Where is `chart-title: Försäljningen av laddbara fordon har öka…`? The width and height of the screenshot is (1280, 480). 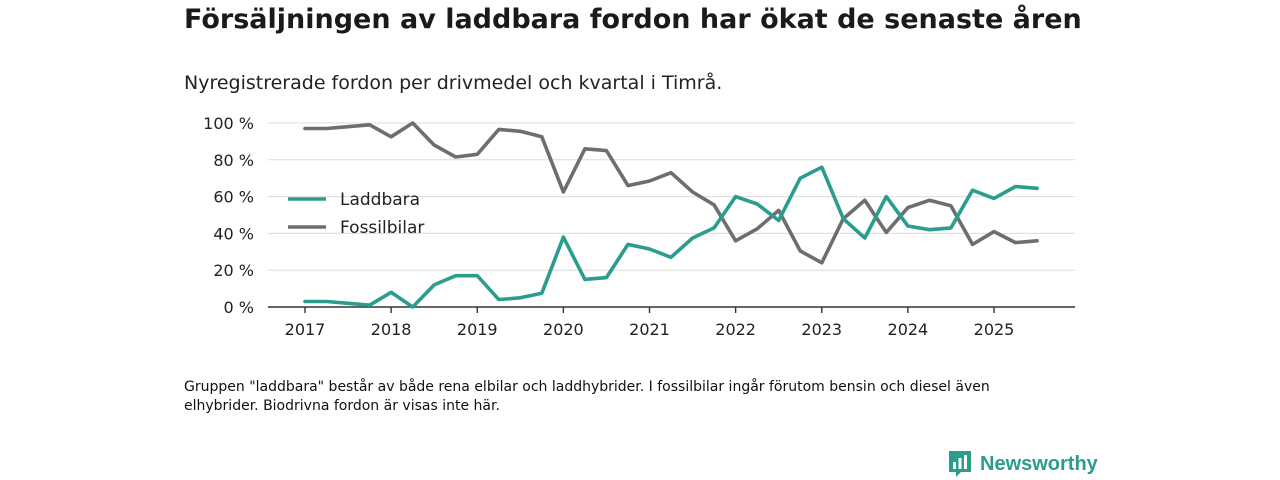 chart-title: Försäljningen av laddbara fordon har öka… is located at coordinates (633, 19).